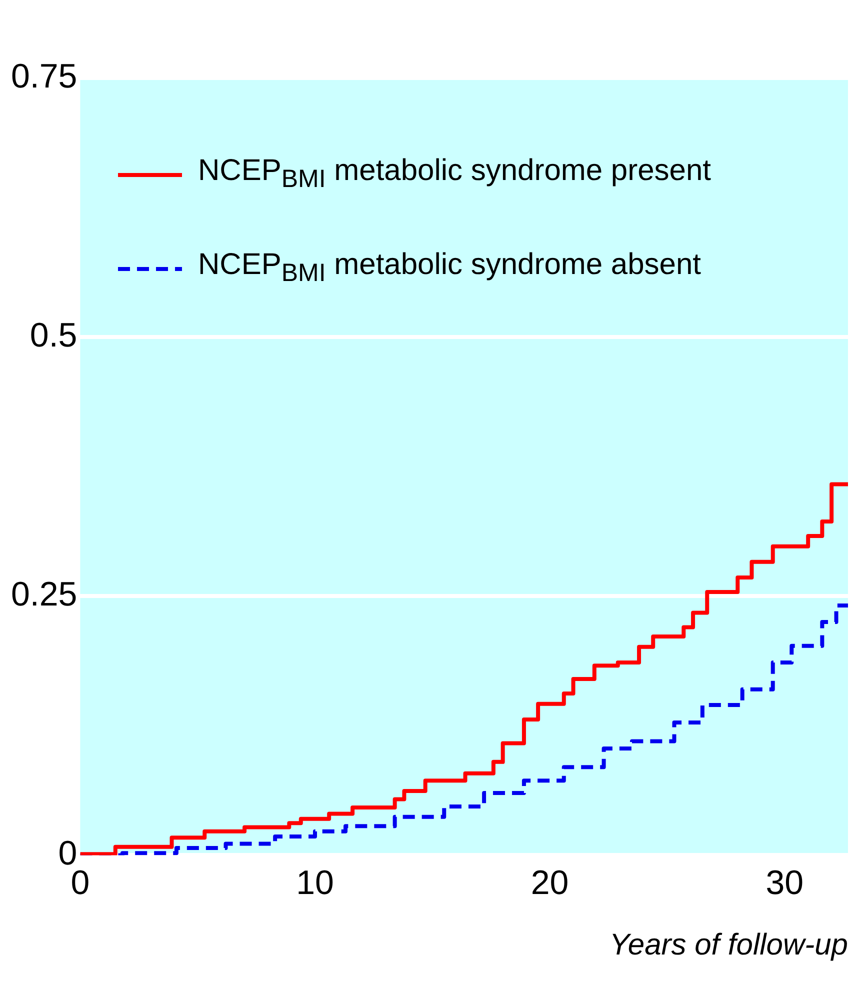  What do you see at coordinates (729, 945) in the screenshot?
I see `x-axis-title: Years of follow-up` at bounding box center [729, 945].